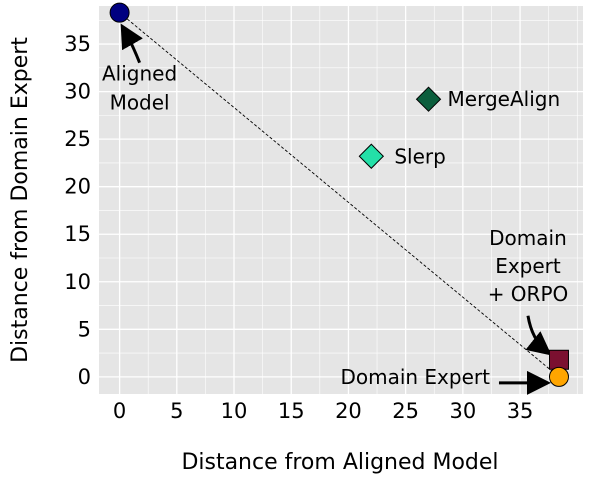 The image size is (591, 482). What do you see at coordinates (419, 156) in the screenshot?
I see `point-label: Slerp` at bounding box center [419, 156].